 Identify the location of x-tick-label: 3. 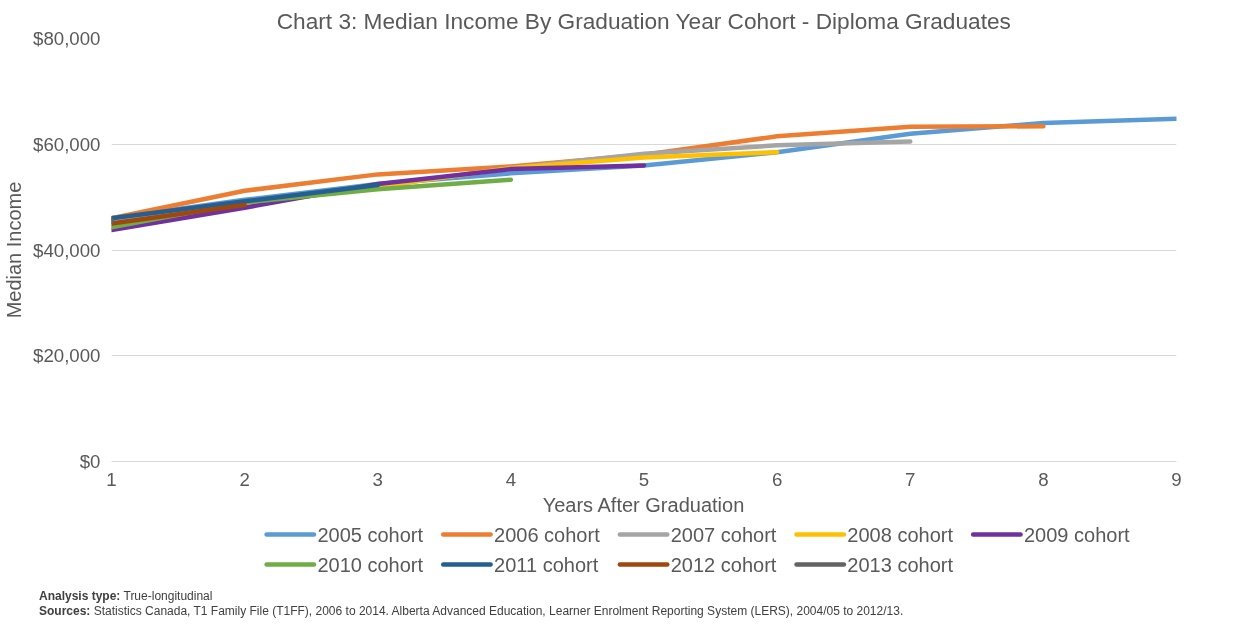
(377, 479).